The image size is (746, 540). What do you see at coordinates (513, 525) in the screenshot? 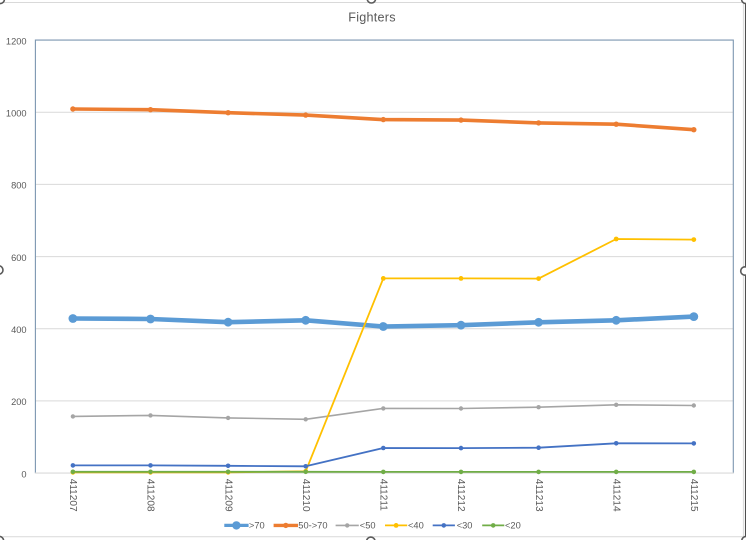
I see `svg-text: <20` at bounding box center [513, 525].